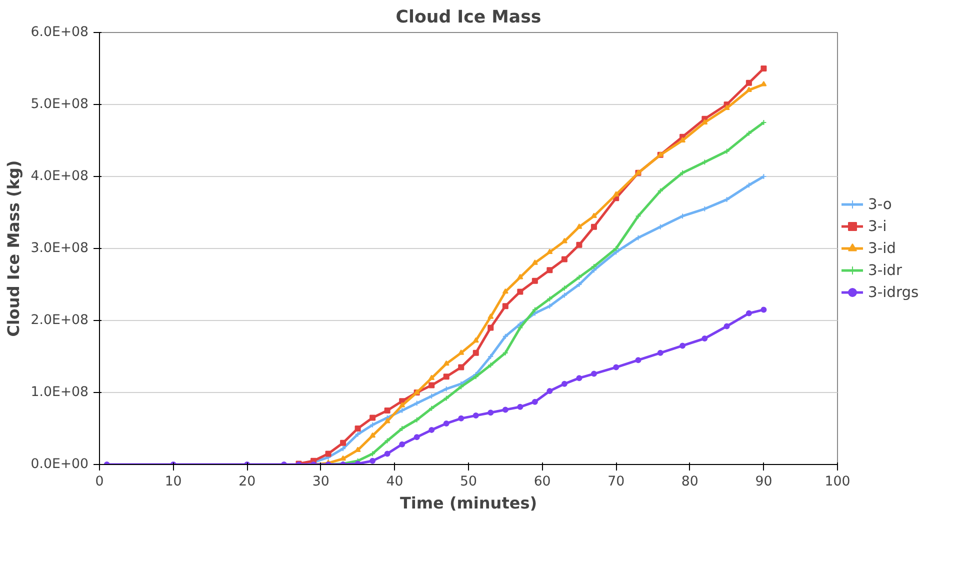 This screenshot has height=571, width=962. What do you see at coordinates (59, 320) in the screenshot?
I see `y-tick-label: 2.0E+08` at bounding box center [59, 320].